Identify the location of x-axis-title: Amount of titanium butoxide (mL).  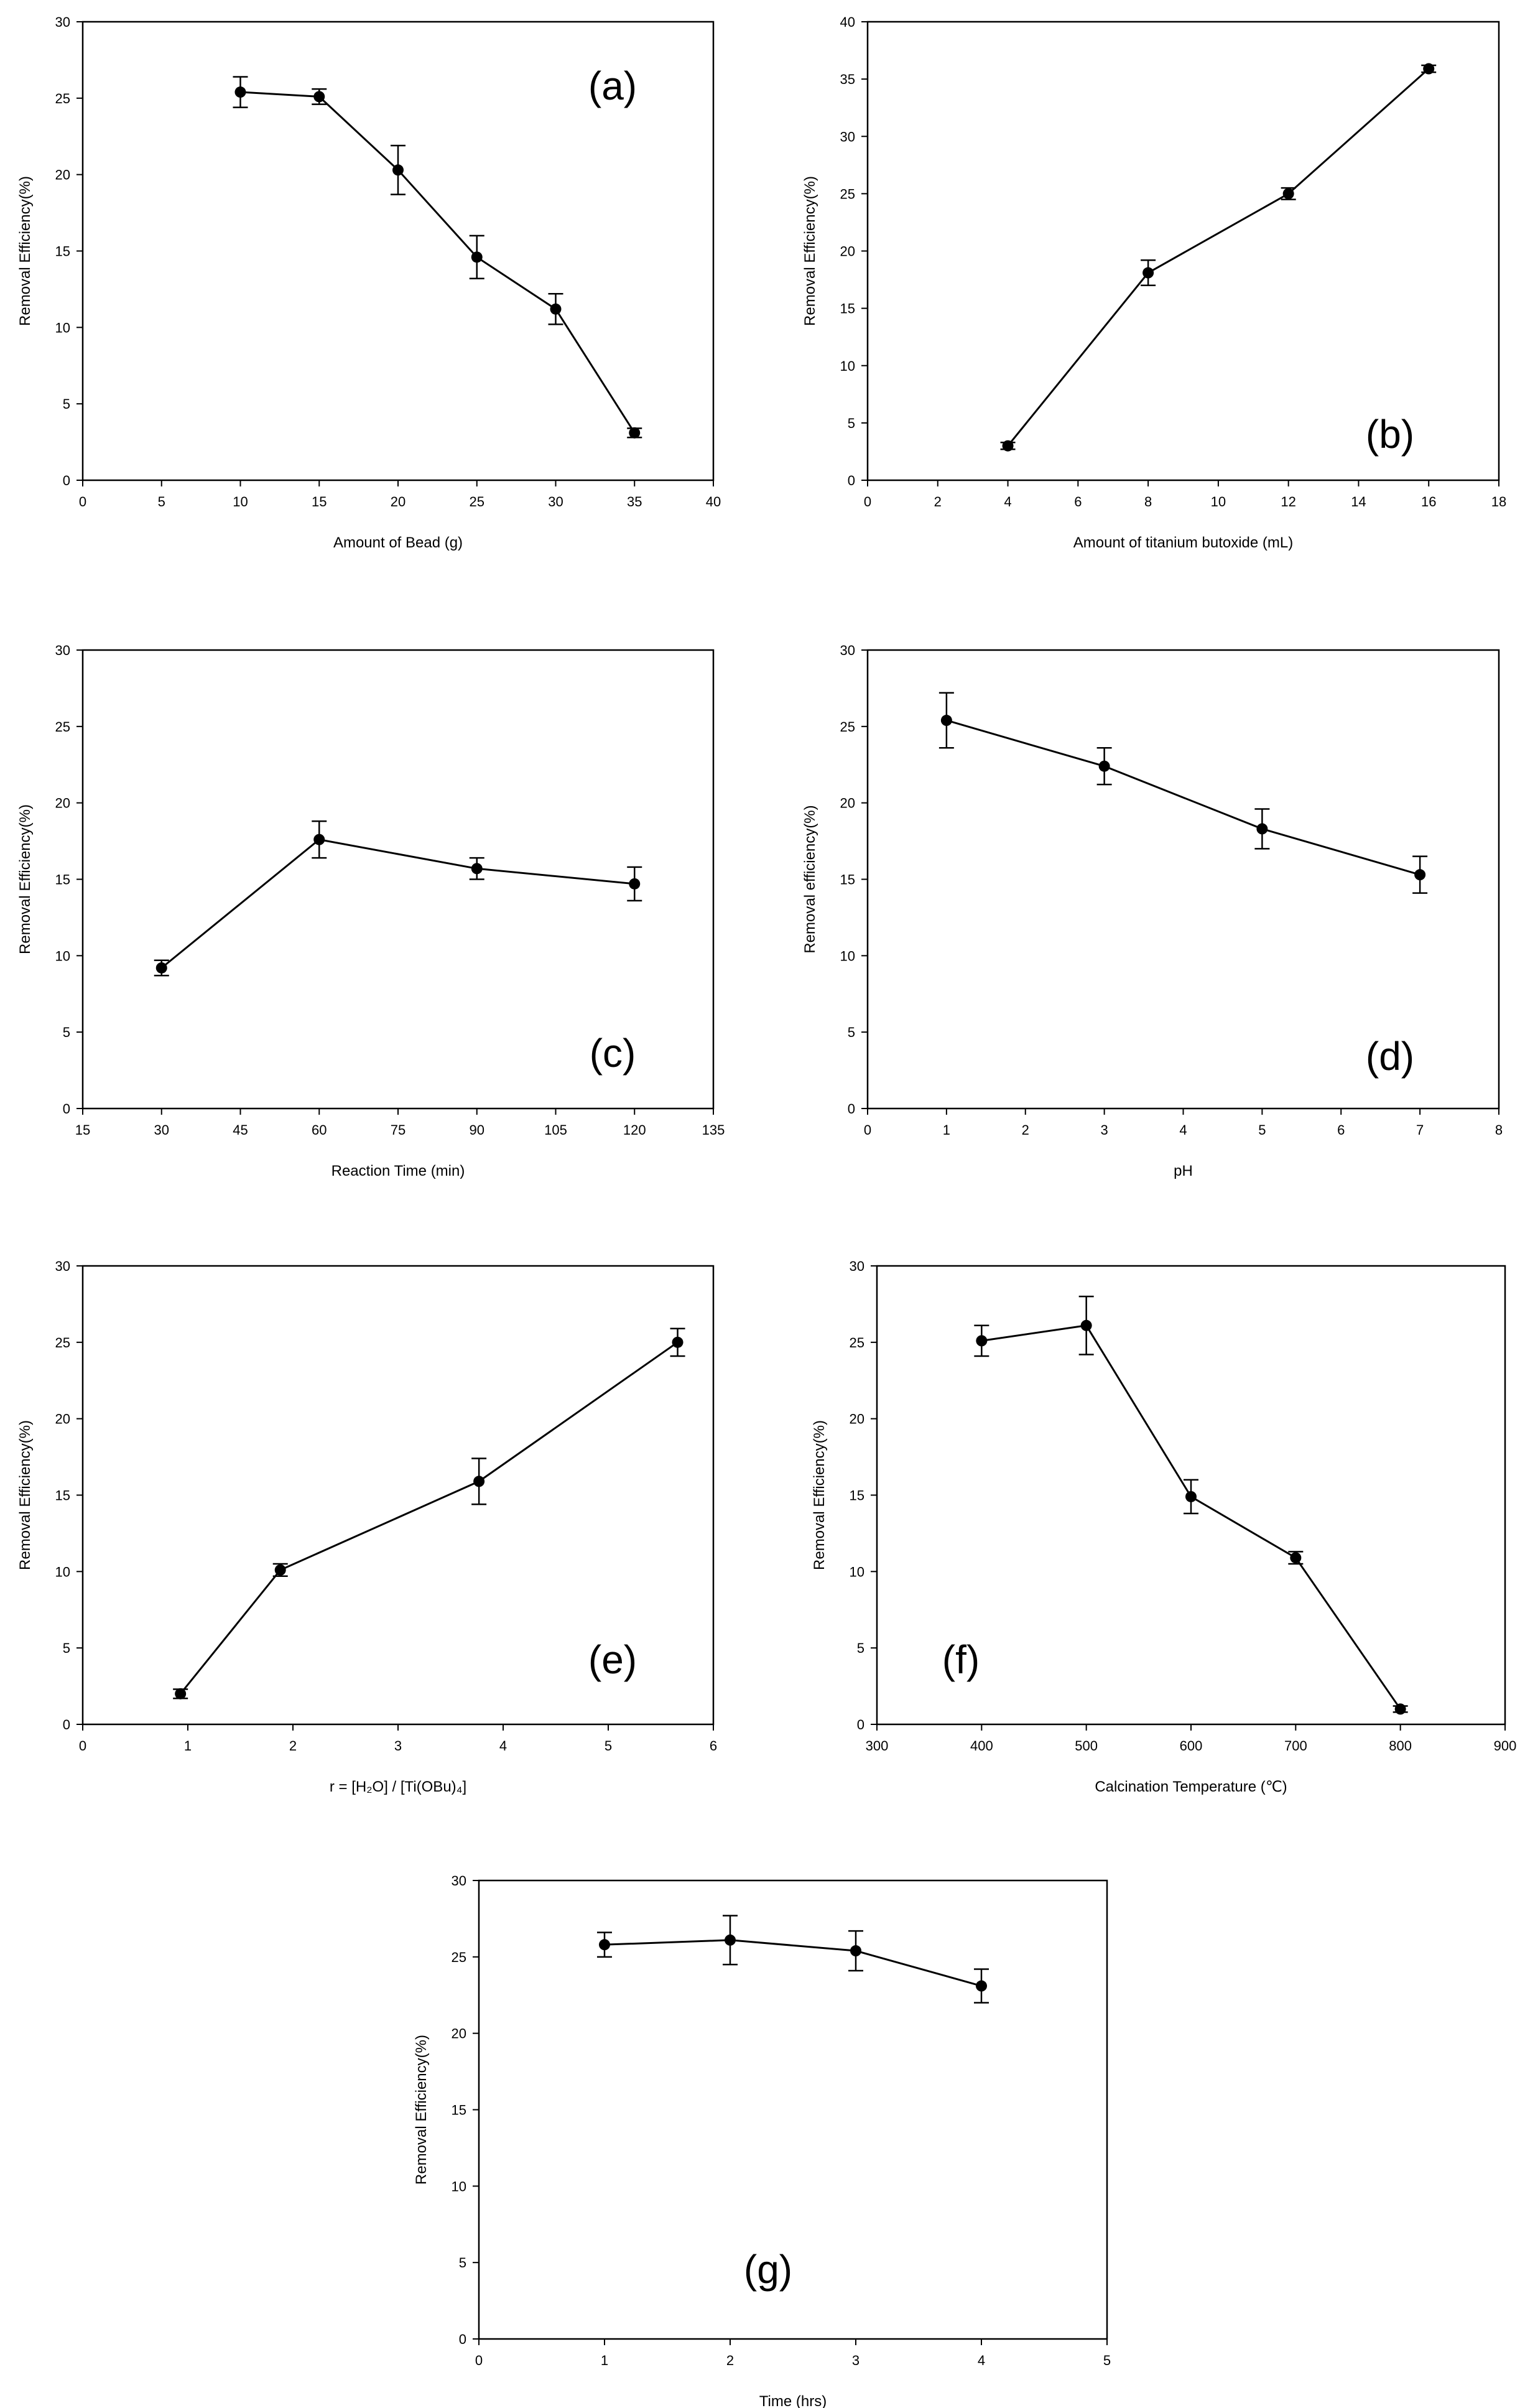
(1183, 542).